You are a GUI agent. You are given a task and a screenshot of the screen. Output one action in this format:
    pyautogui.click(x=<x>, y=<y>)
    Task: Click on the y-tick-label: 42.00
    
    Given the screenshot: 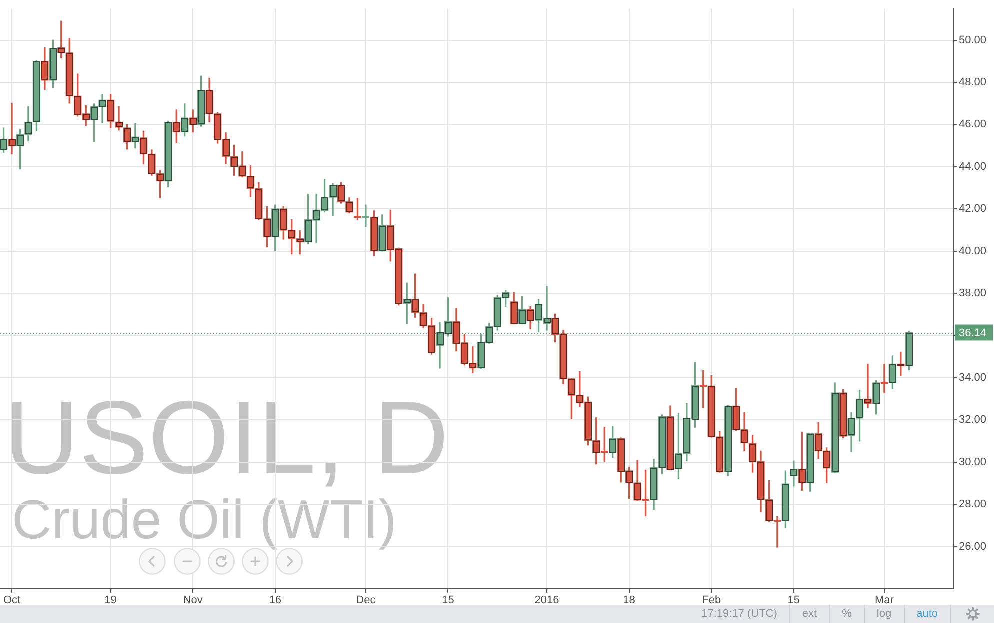 What is the action you would take?
    pyautogui.click(x=973, y=209)
    